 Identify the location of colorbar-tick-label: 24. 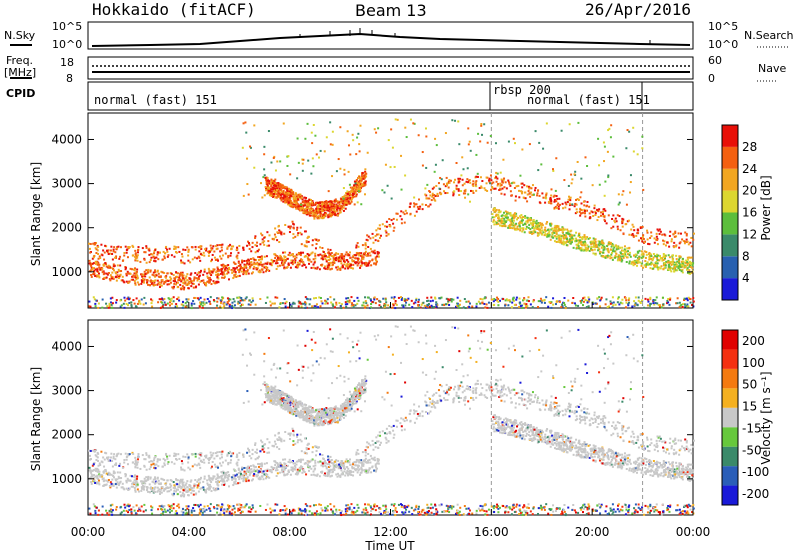
(749, 169).